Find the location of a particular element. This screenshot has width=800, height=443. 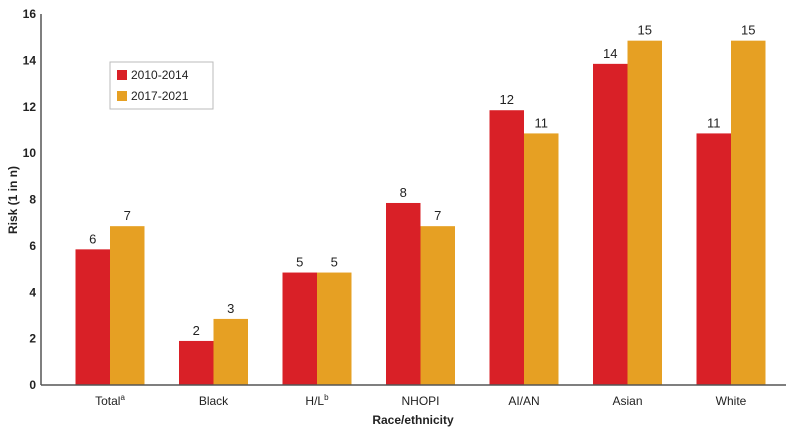

footnote-marker: b is located at coordinates (326, 397).